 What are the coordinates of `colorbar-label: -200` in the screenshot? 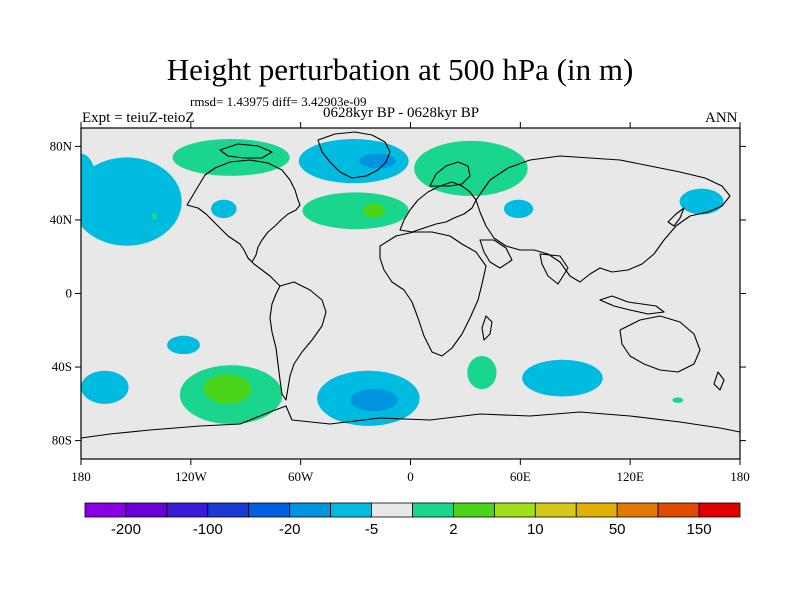 It's located at (126, 529).